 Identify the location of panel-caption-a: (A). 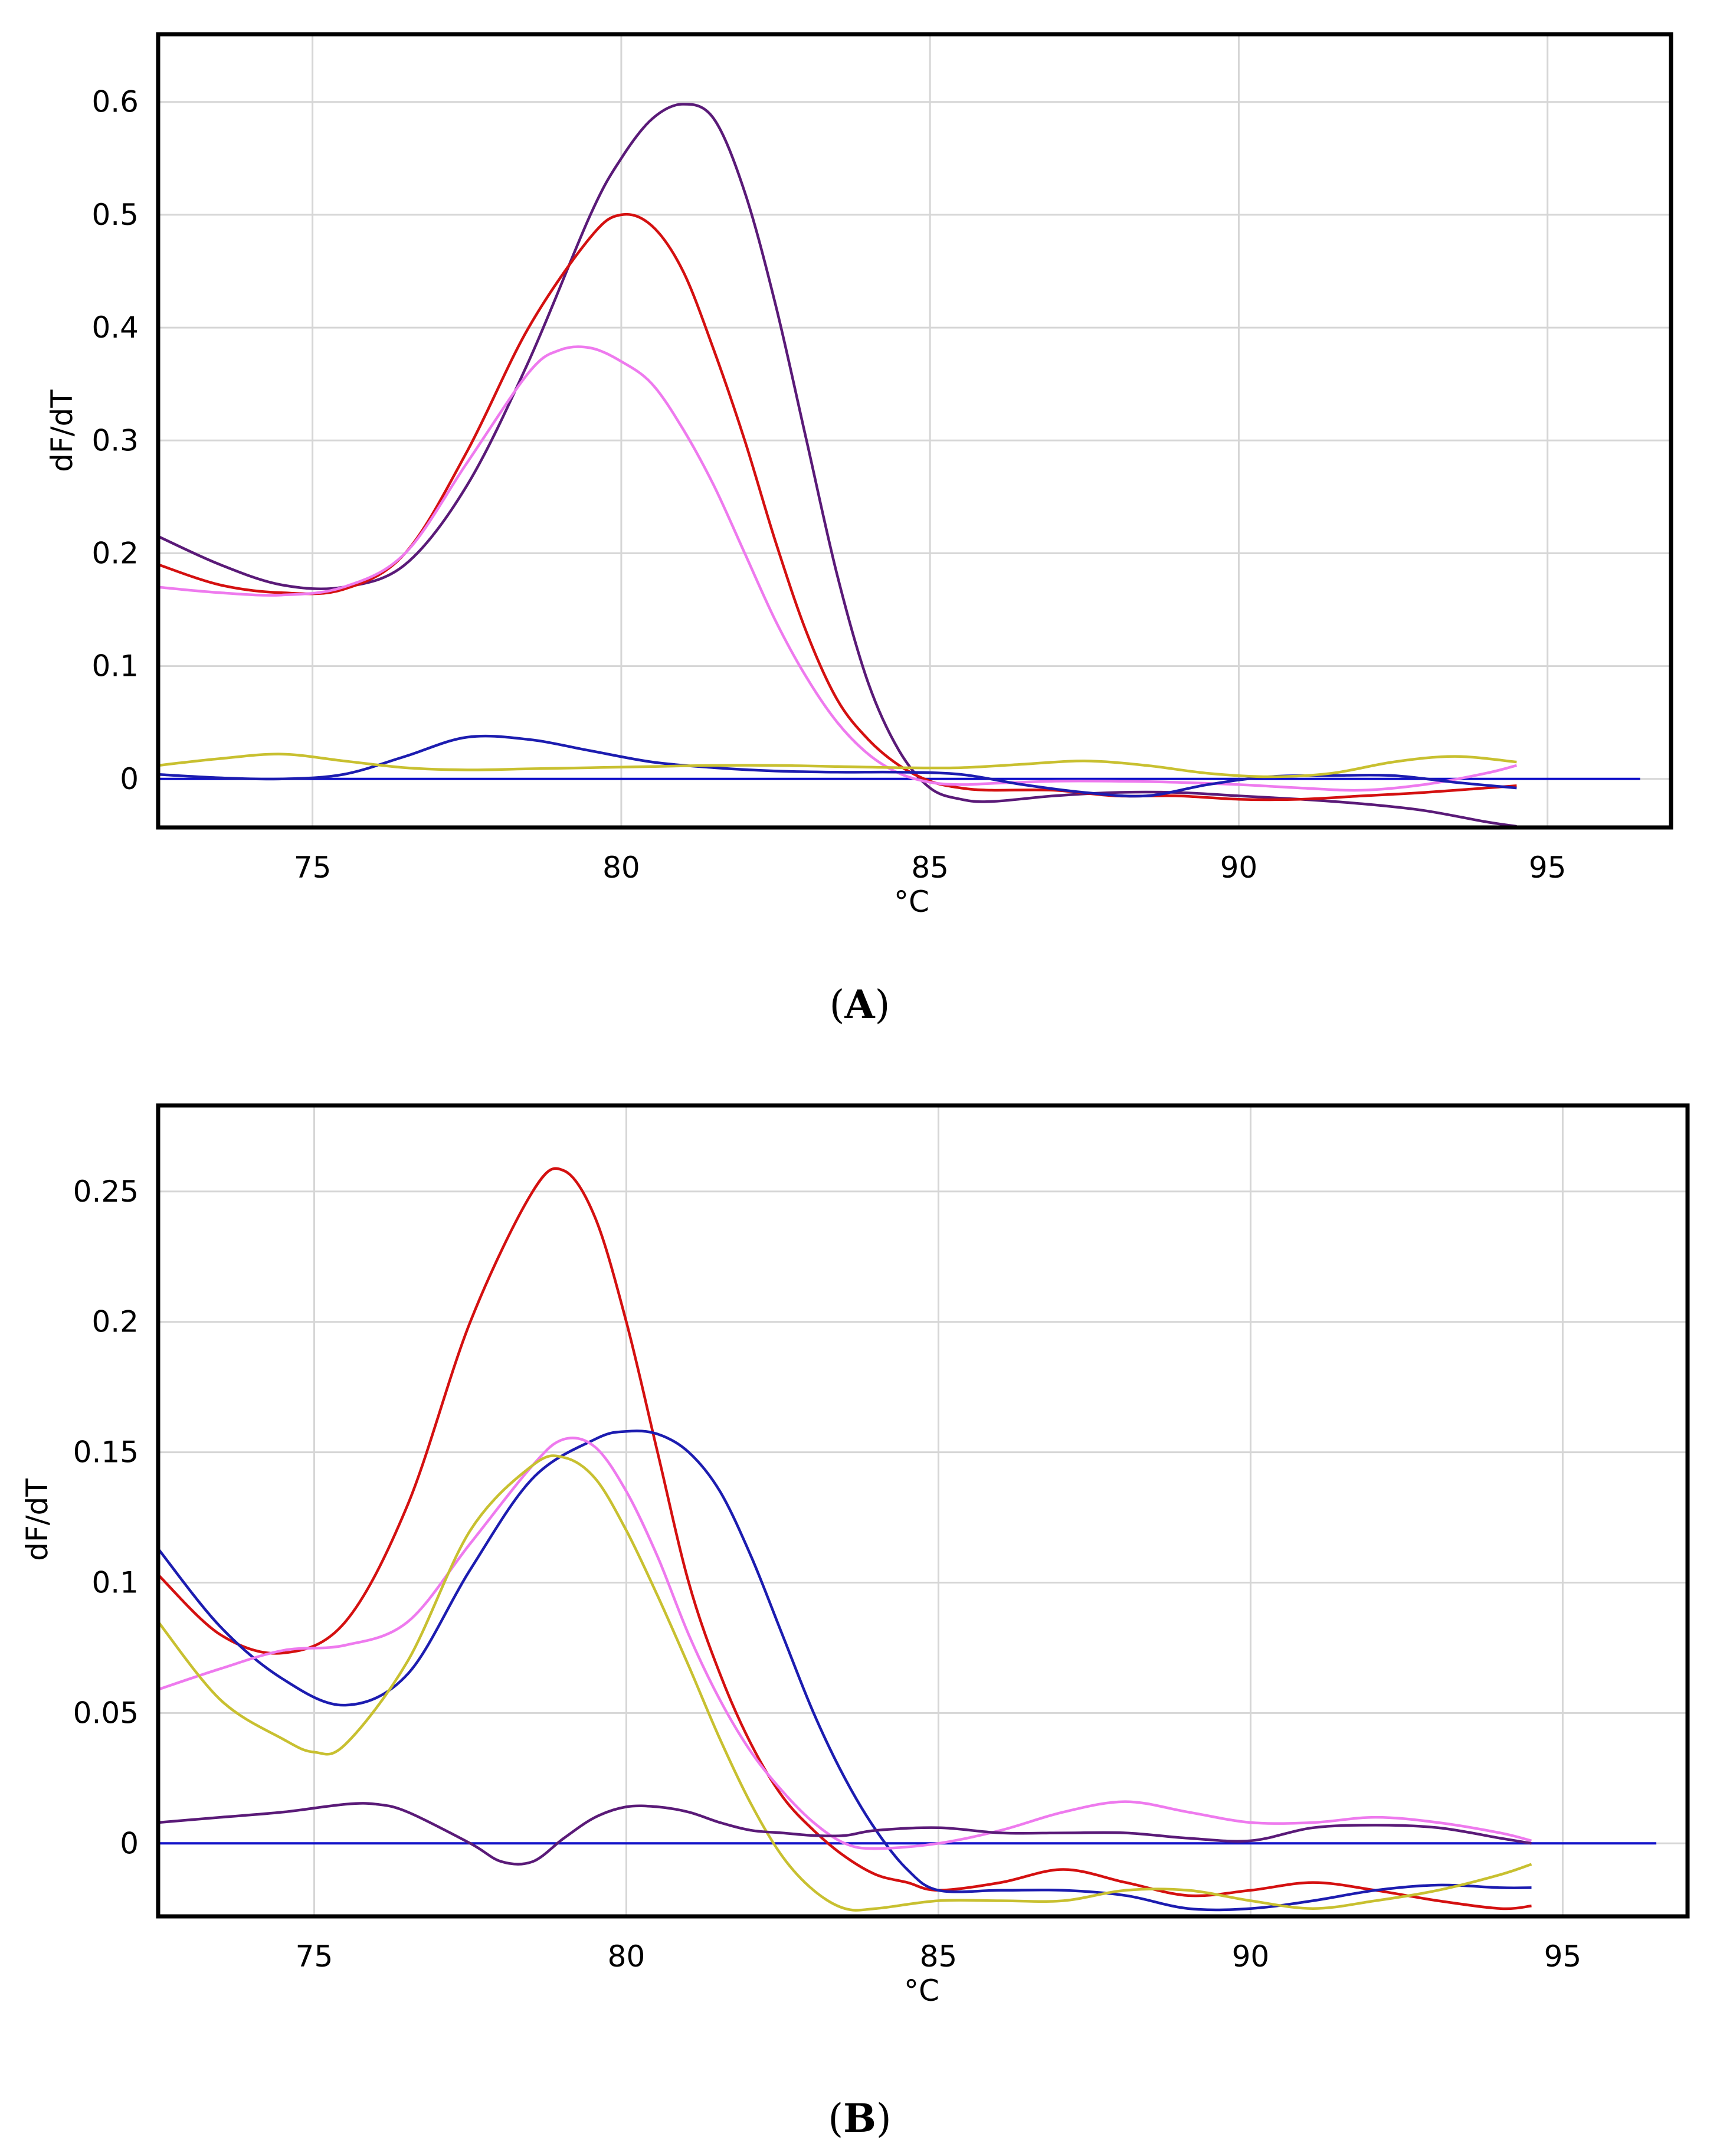
(860, 1005).